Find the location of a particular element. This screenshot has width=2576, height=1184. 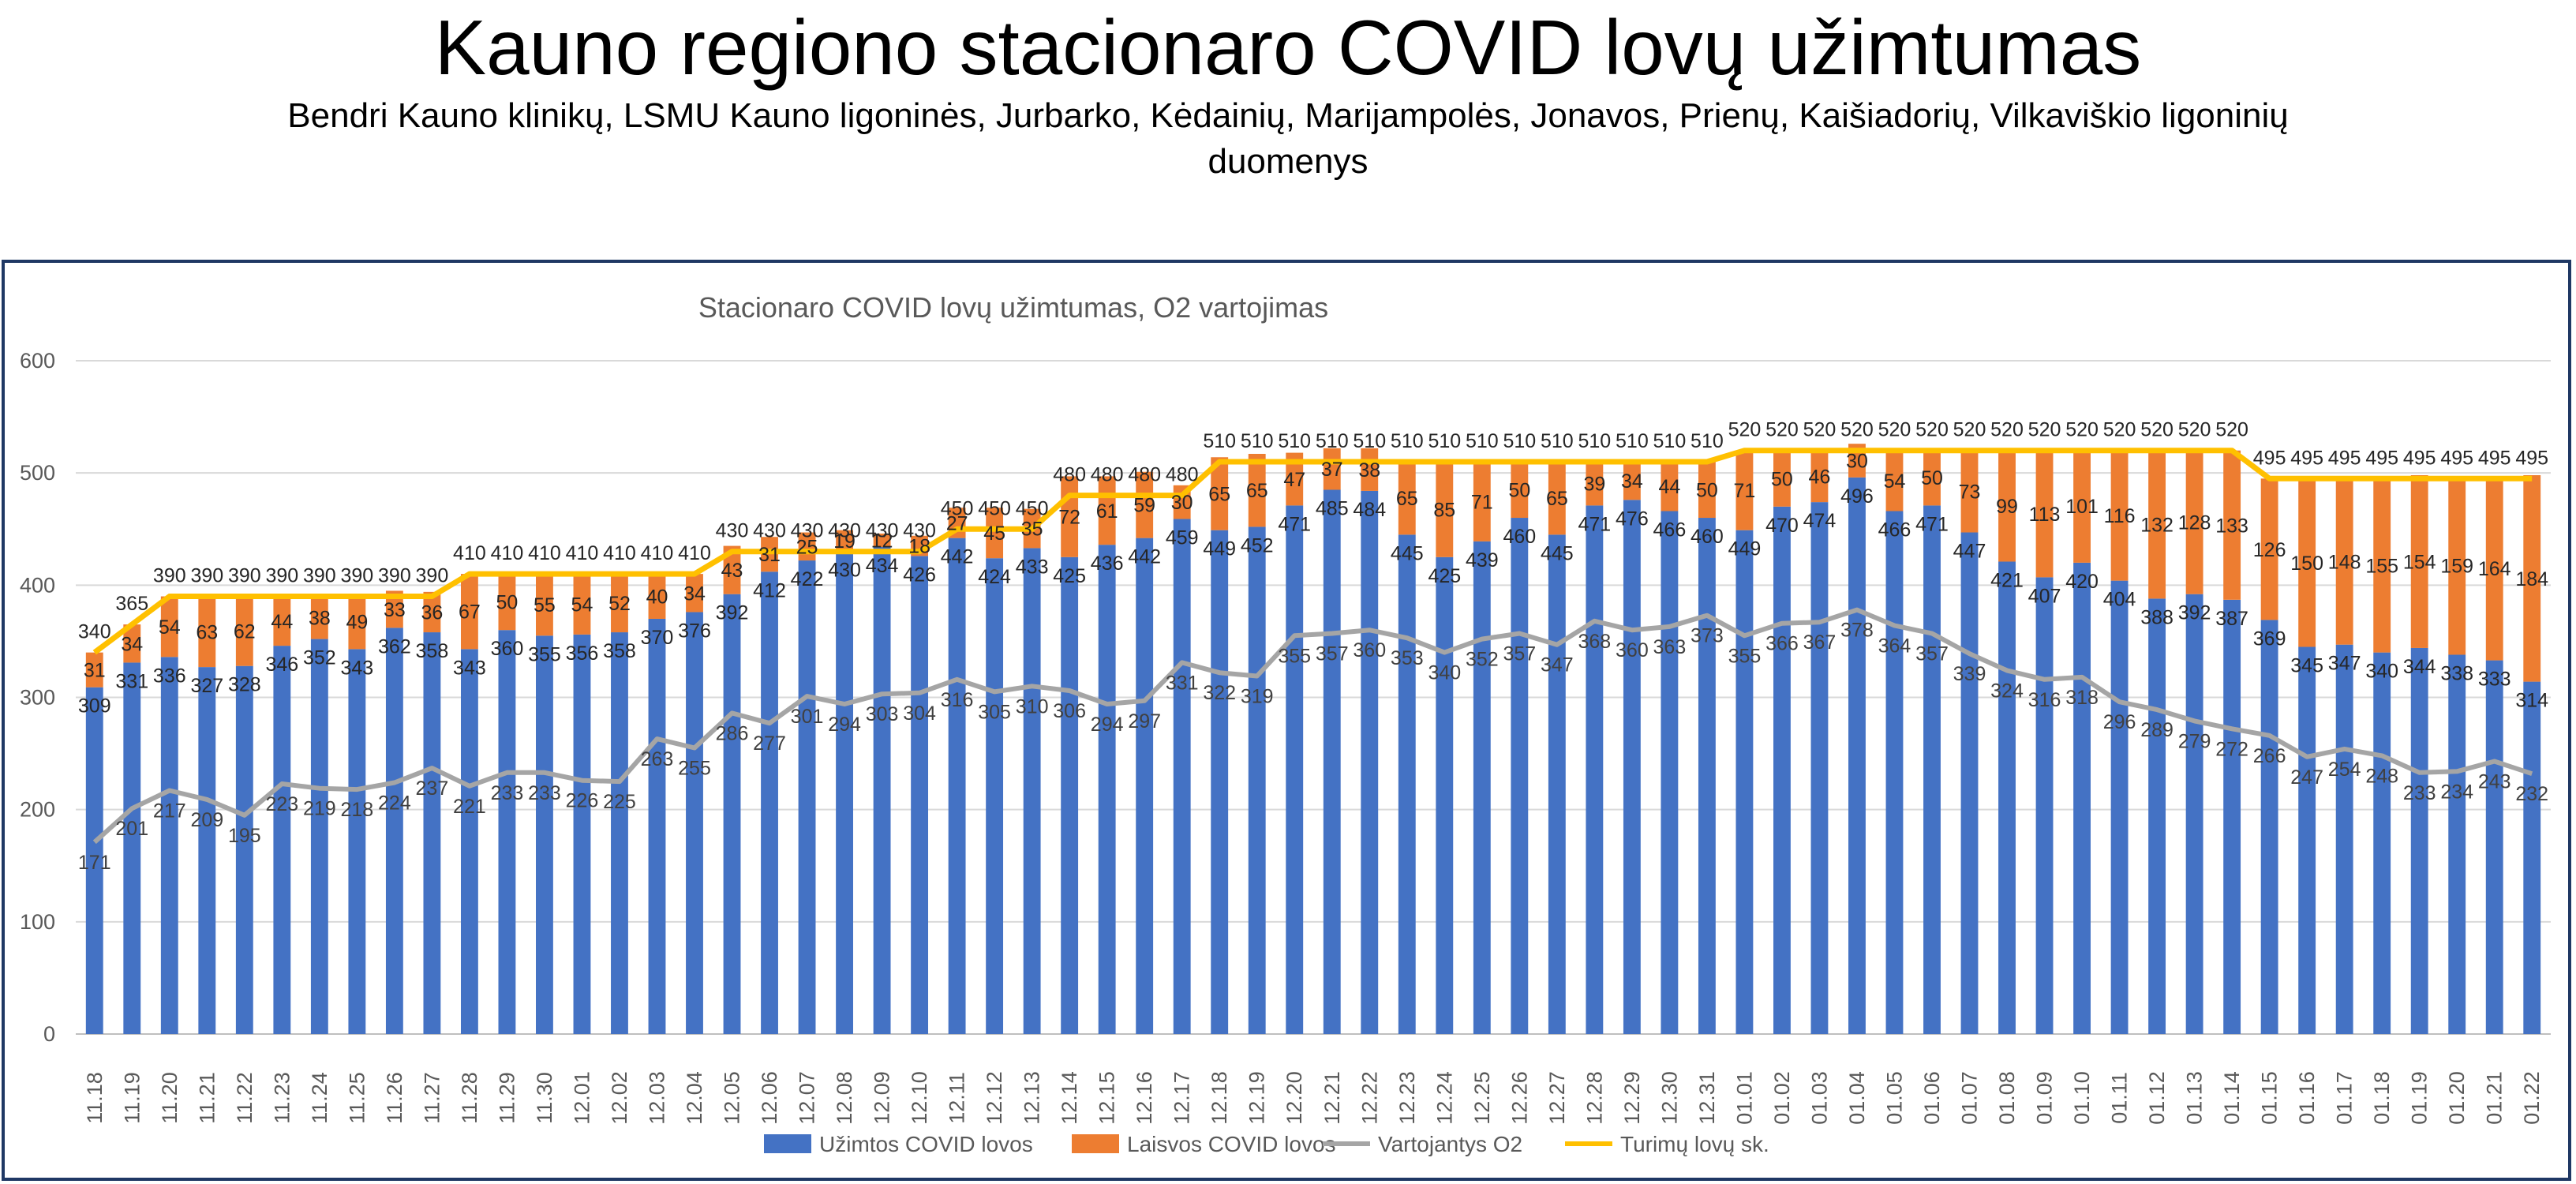

x-tick-label: 12.18 is located at coordinates (1219, 1098).